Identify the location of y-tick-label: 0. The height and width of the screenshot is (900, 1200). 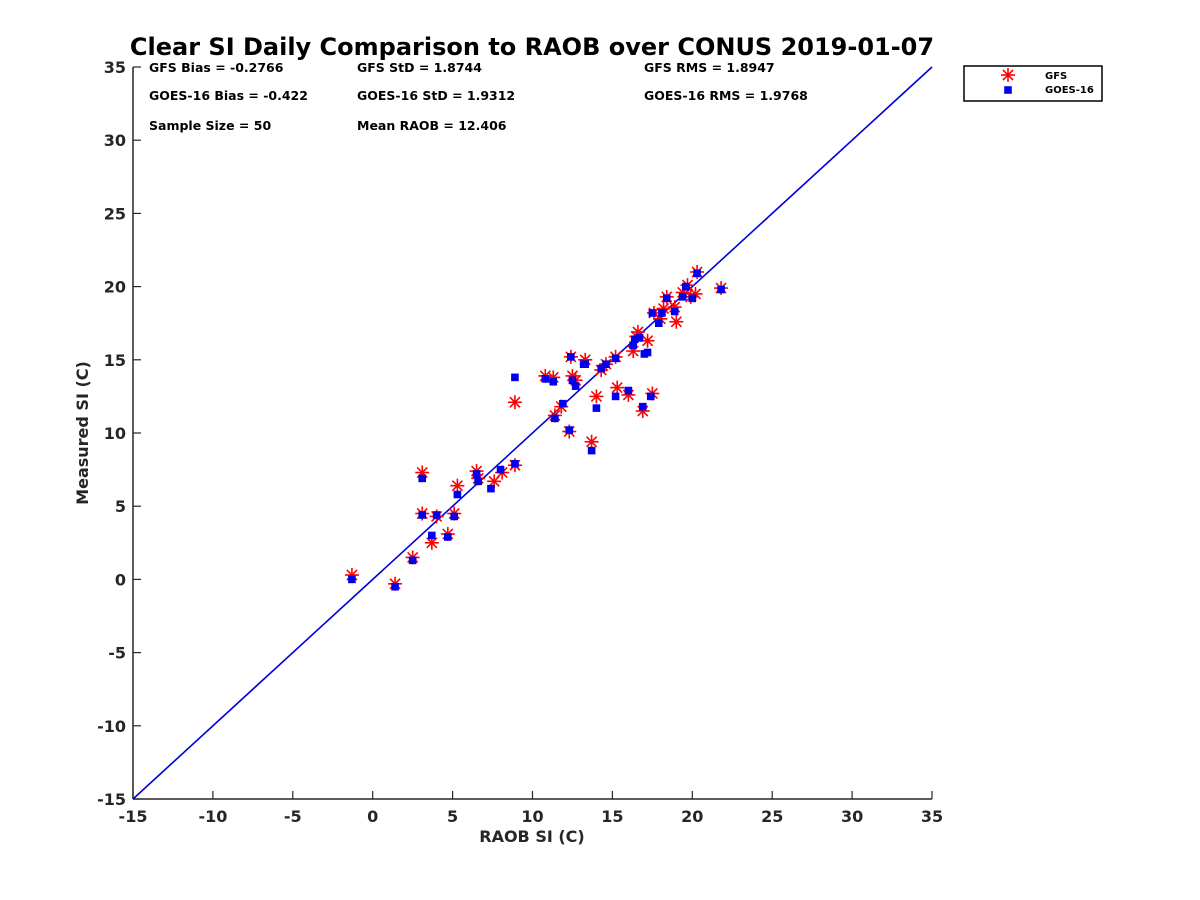
(120, 579).